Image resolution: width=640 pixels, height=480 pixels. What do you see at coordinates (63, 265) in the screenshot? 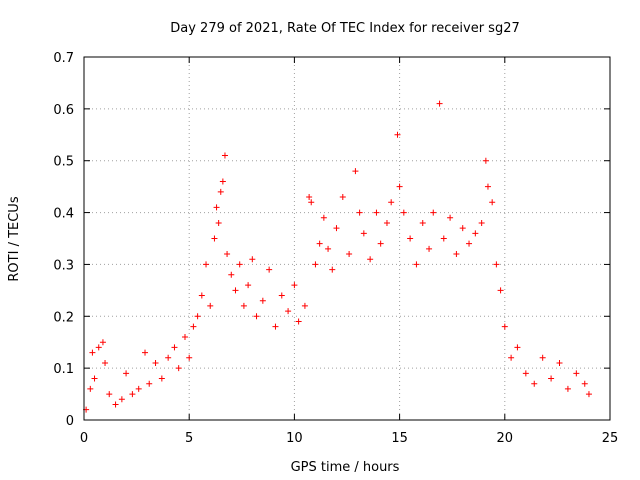
I see `y-tick-label: 0.3` at bounding box center [63, 265].